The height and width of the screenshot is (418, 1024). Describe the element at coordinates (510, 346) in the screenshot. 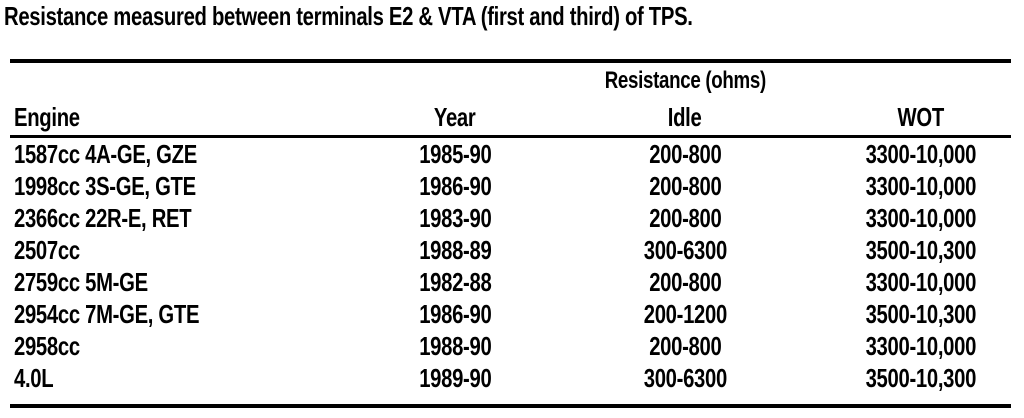

I see `table-row: 2958cc 1988-90 200-800 3300-10,000` at that location.